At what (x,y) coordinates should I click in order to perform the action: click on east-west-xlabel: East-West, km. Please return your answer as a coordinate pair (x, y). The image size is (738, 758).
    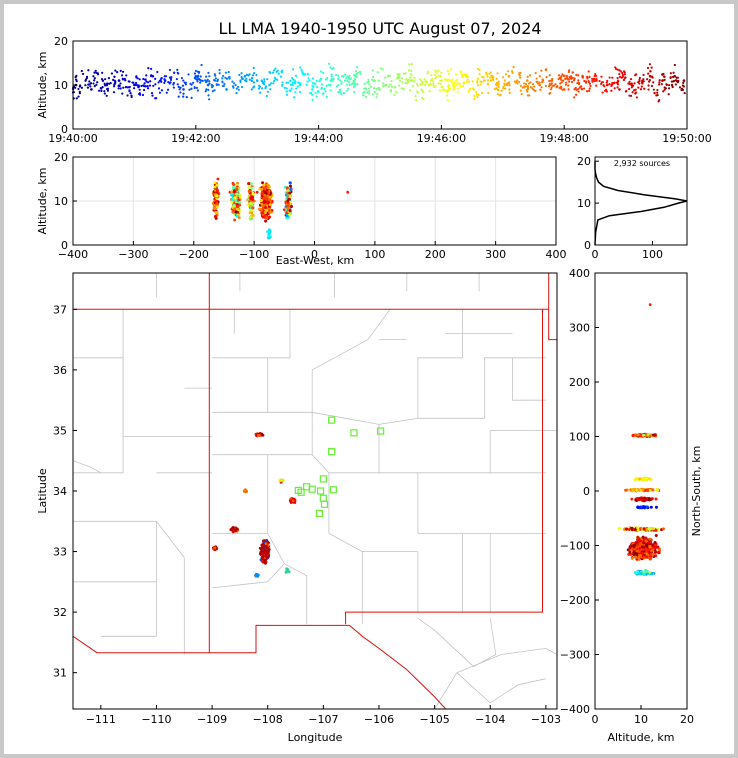
    Looking at the image, I should click on (315, 260).